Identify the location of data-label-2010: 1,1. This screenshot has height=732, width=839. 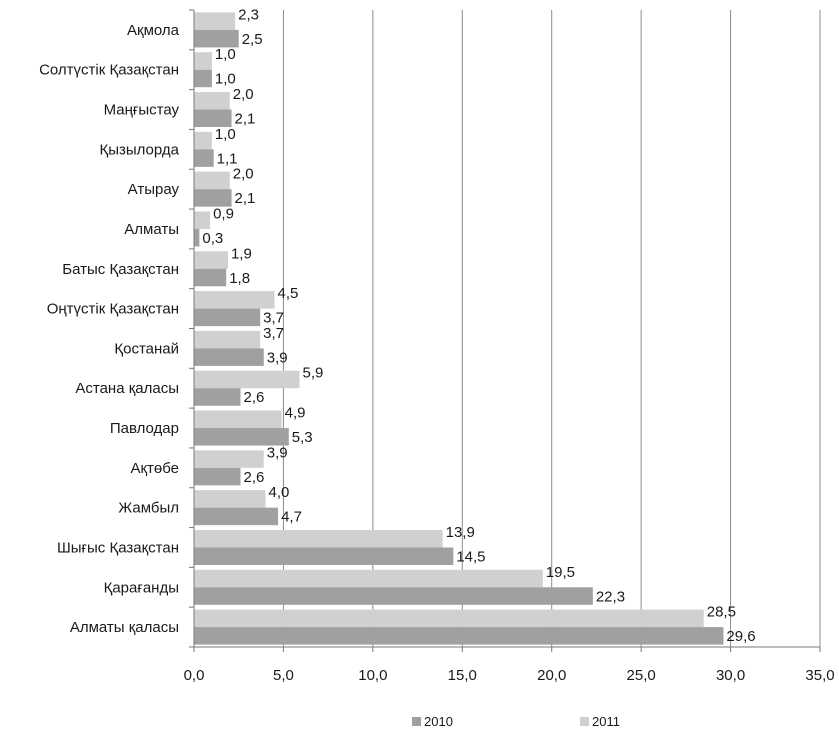
(227, 158).